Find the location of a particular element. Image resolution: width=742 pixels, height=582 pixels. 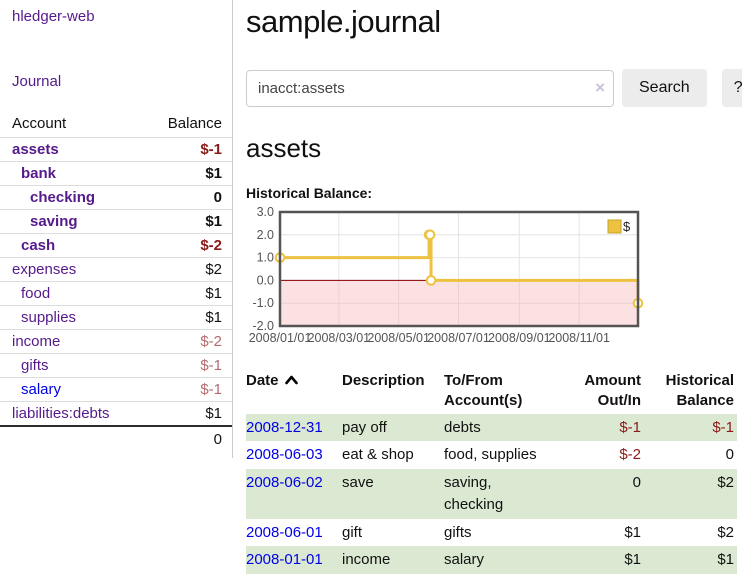

account-name-cell: liabilities:debts is located at coordinates (68, 414).